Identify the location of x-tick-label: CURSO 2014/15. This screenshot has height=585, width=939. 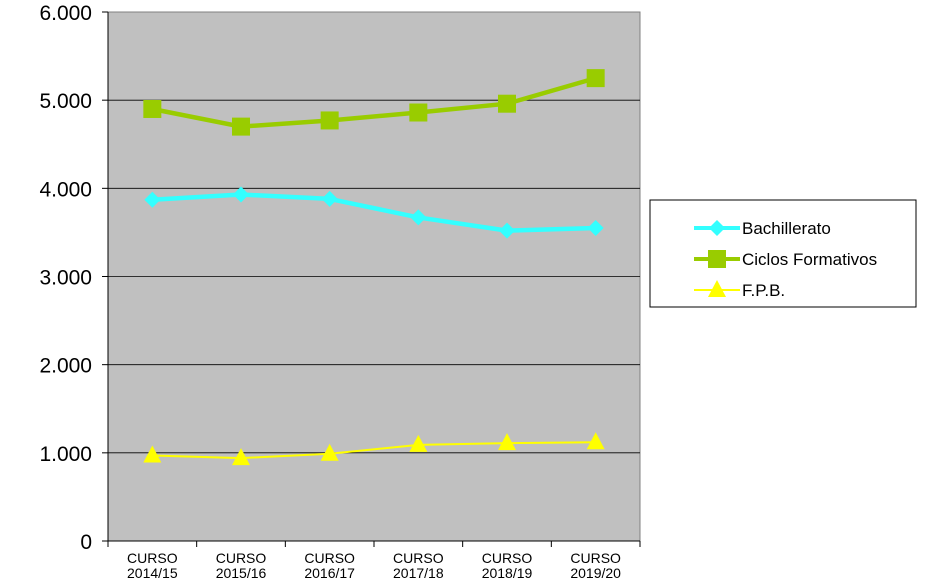
(152, 565).